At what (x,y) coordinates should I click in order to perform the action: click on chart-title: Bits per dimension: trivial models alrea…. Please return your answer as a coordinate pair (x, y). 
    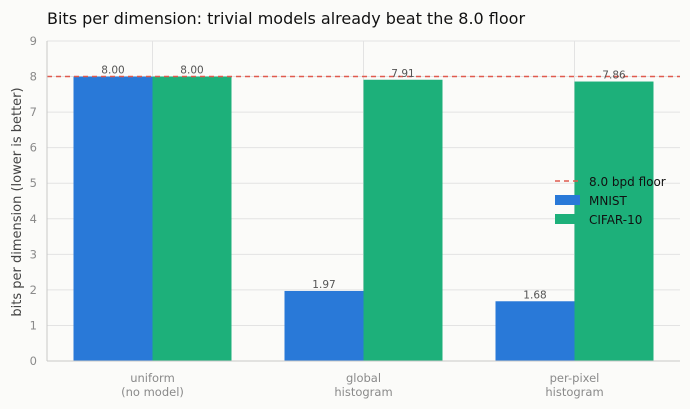
    Looking at the image, I should click on (286, 18).